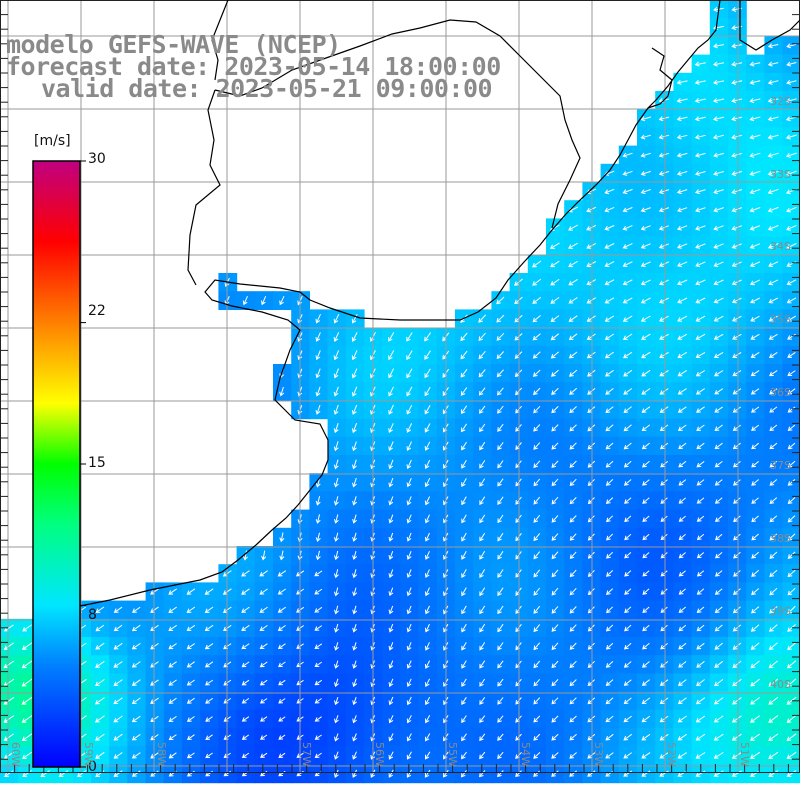 The width and height of the screenshot is (800, 800). I want to click on lat-label: 38S, so click(780, 538).